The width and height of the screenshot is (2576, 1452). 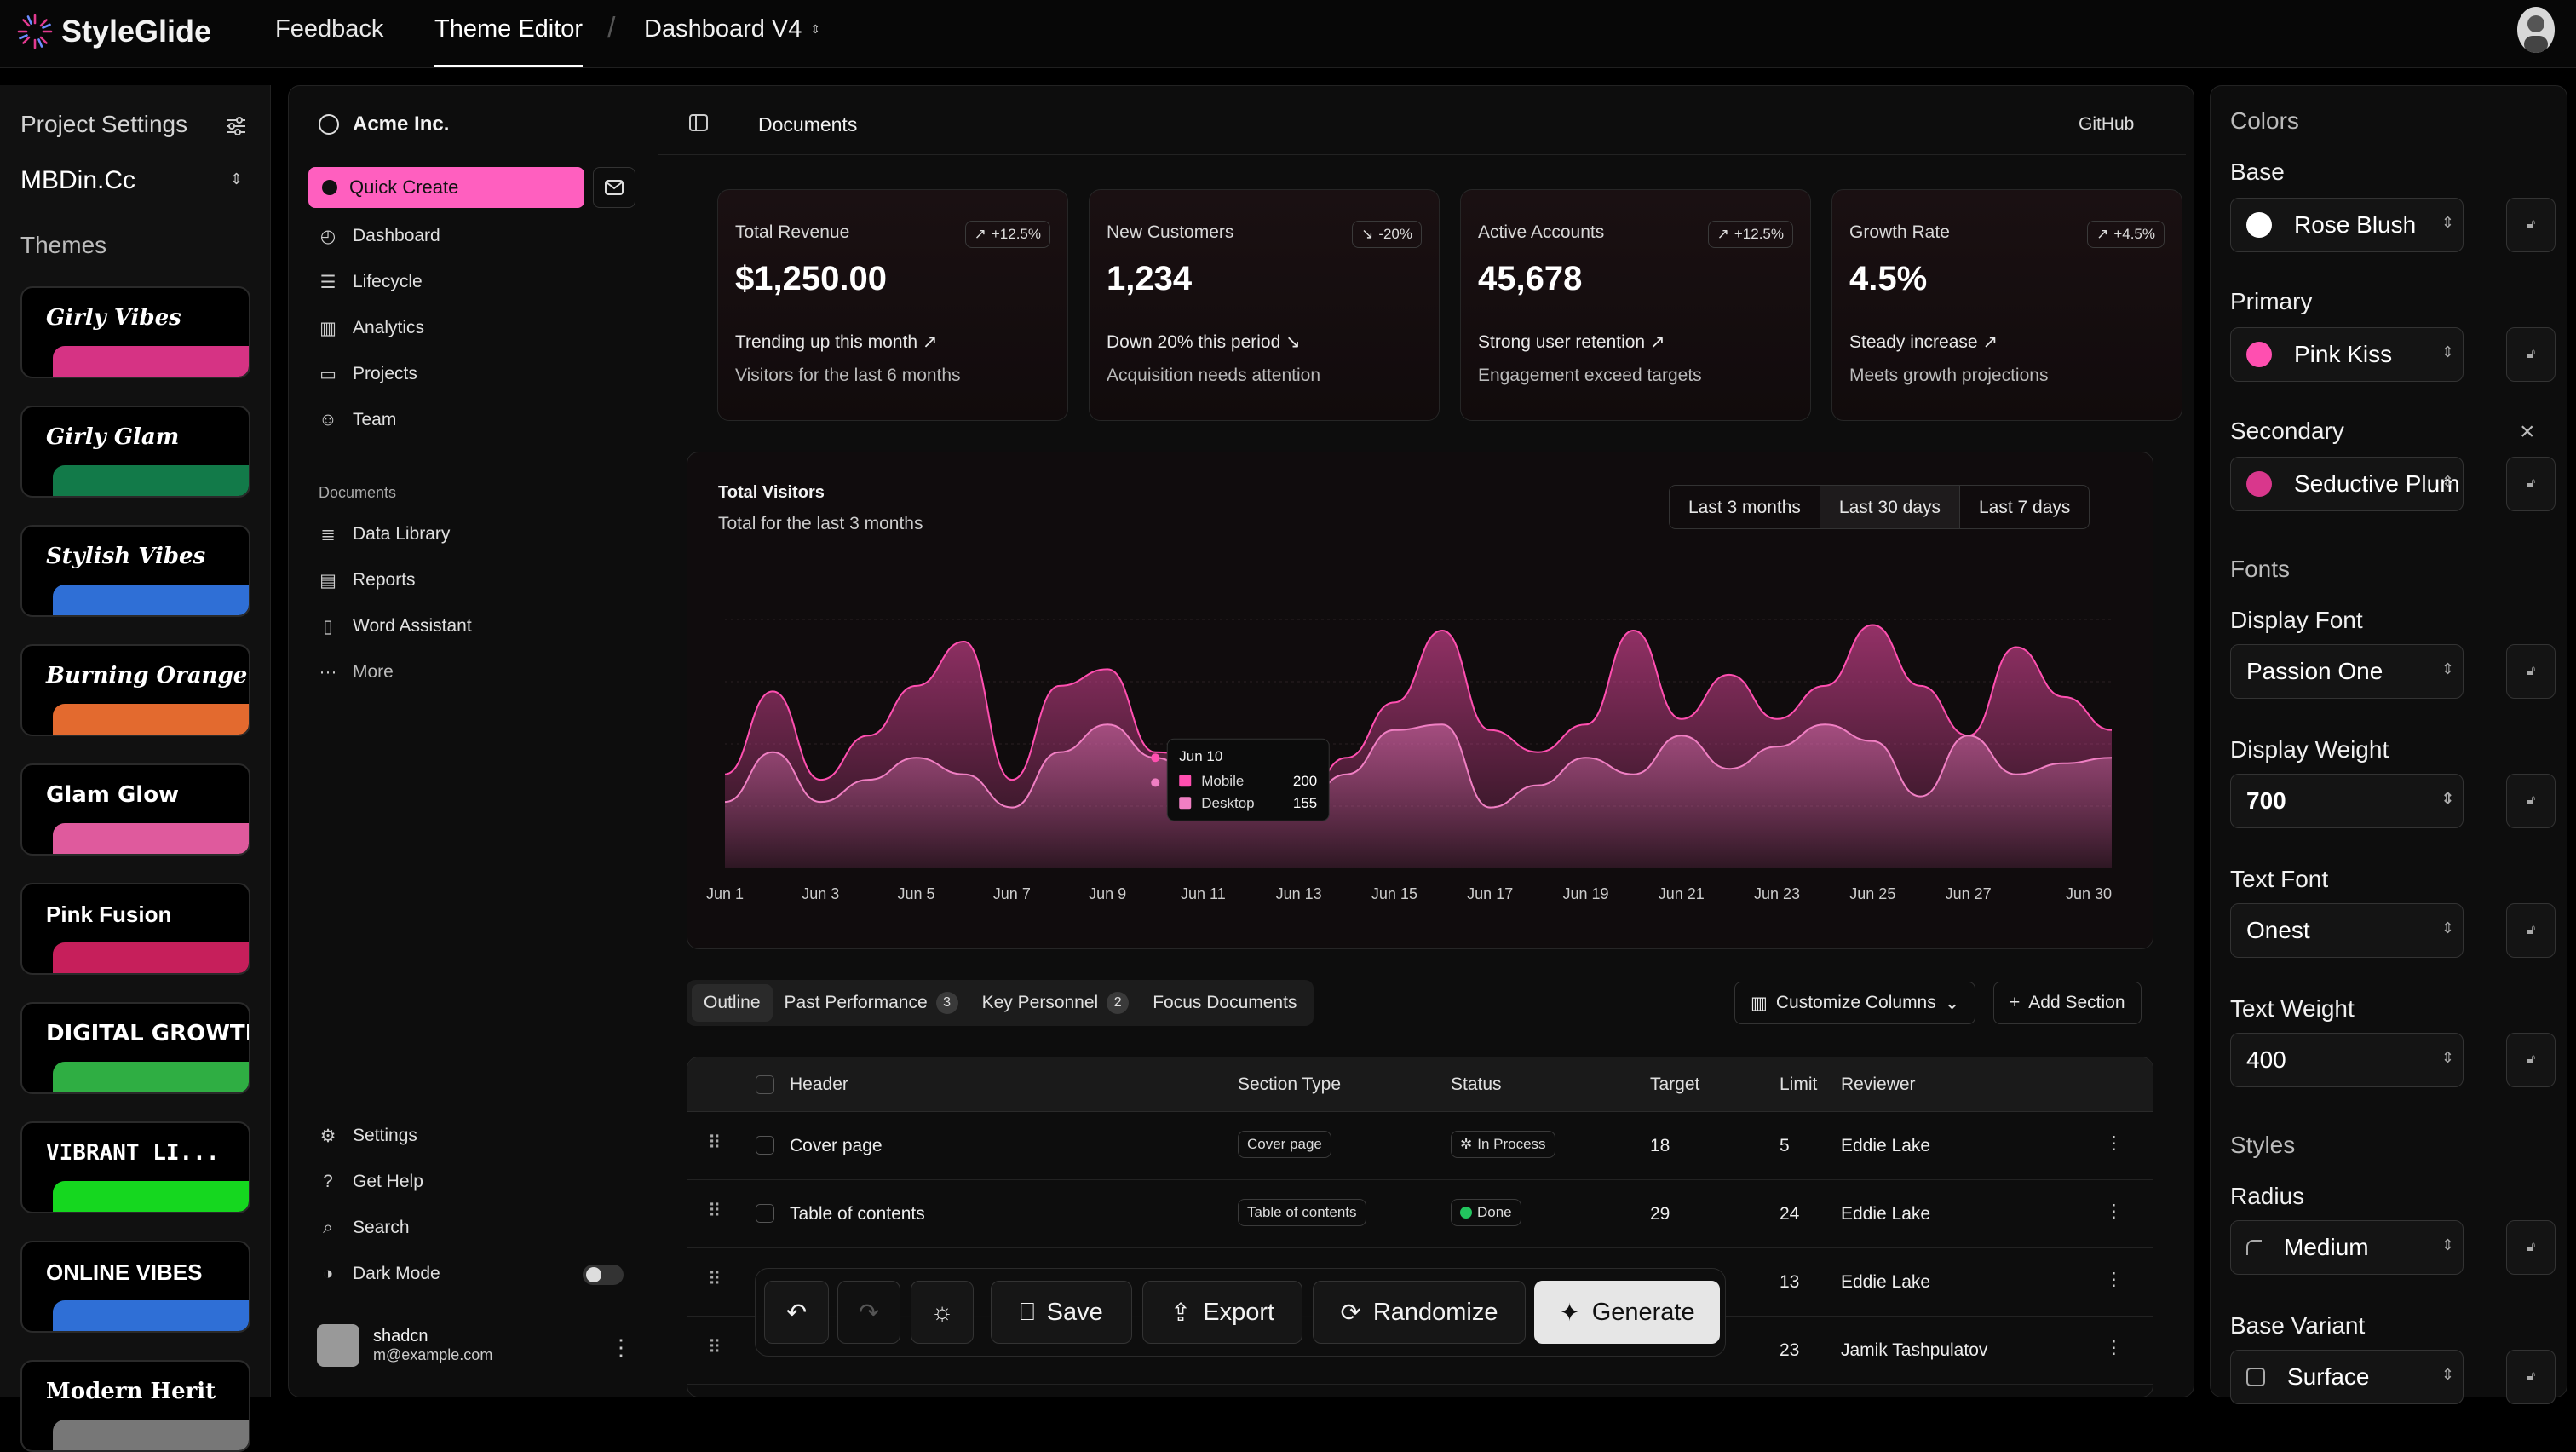 I want to click on secondary-color-select: Seductive Plum ⇕, so click(x=2347, y=484).